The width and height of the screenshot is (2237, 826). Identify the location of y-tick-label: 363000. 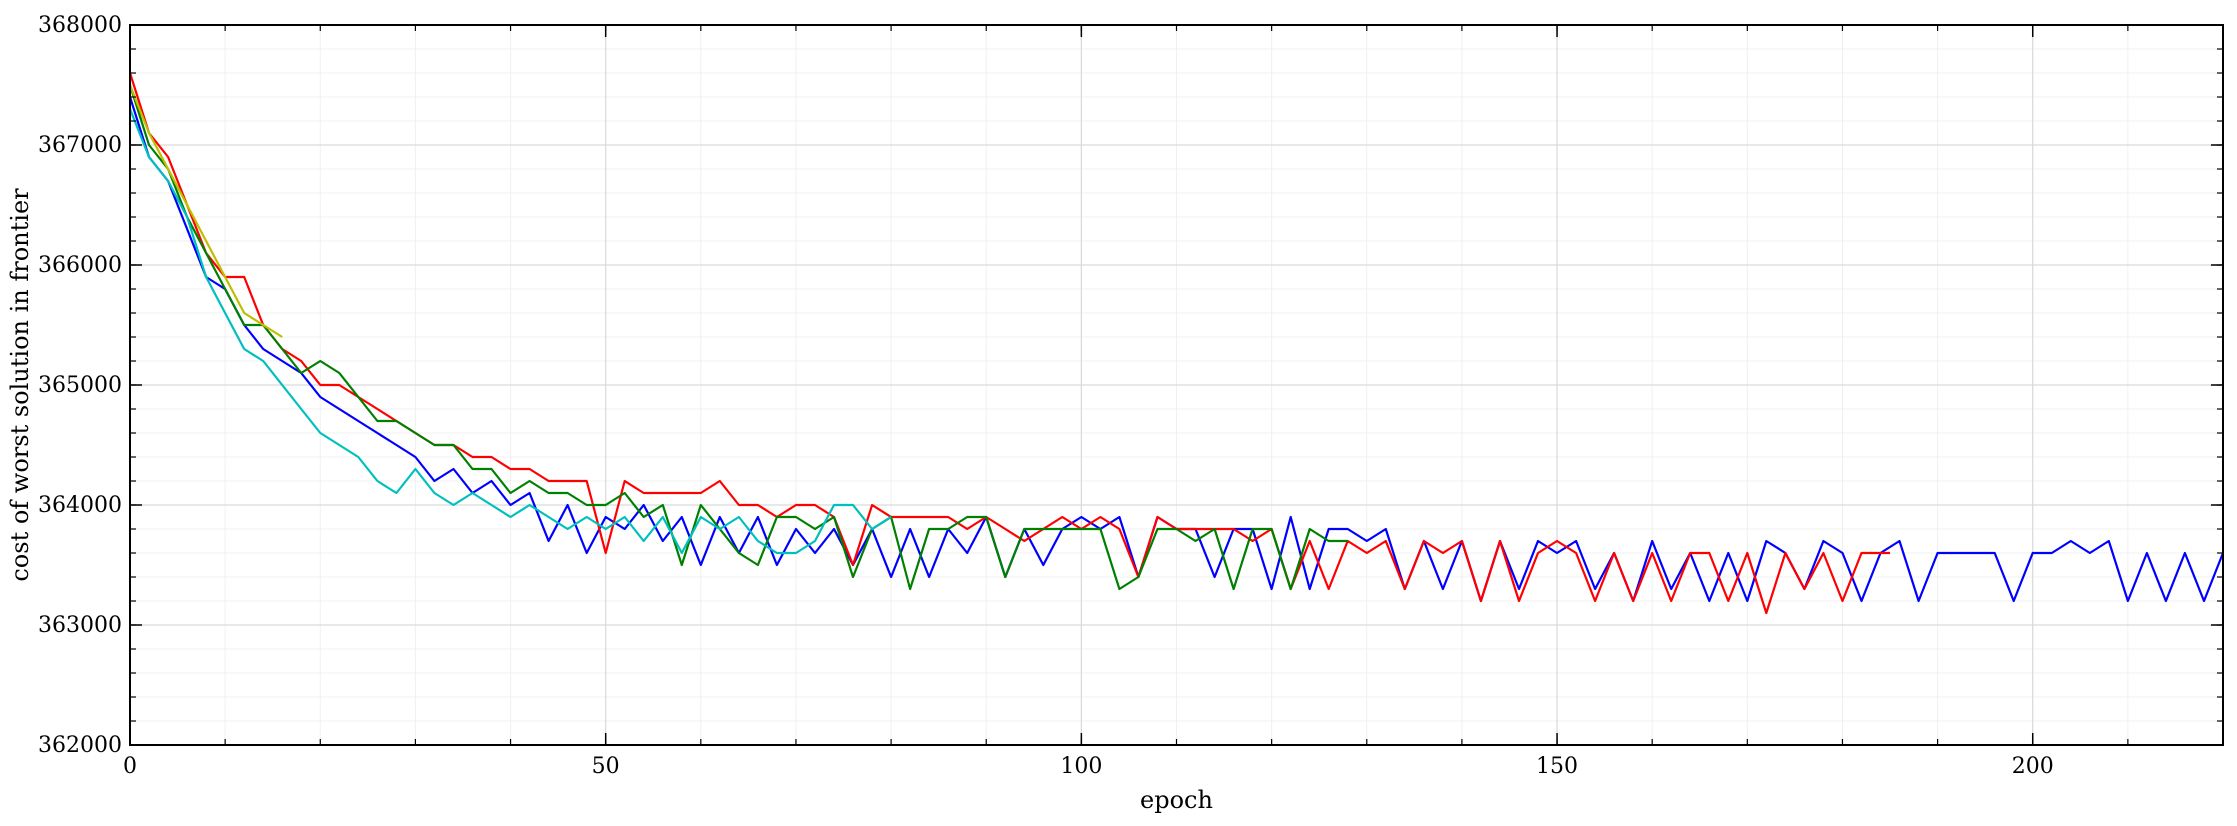
(80, 625).